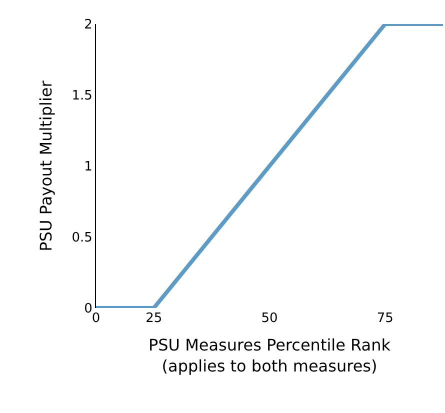 This screenshot has width=445, height=413. I want to click on y-tick-label: 1, so click(88, 167).